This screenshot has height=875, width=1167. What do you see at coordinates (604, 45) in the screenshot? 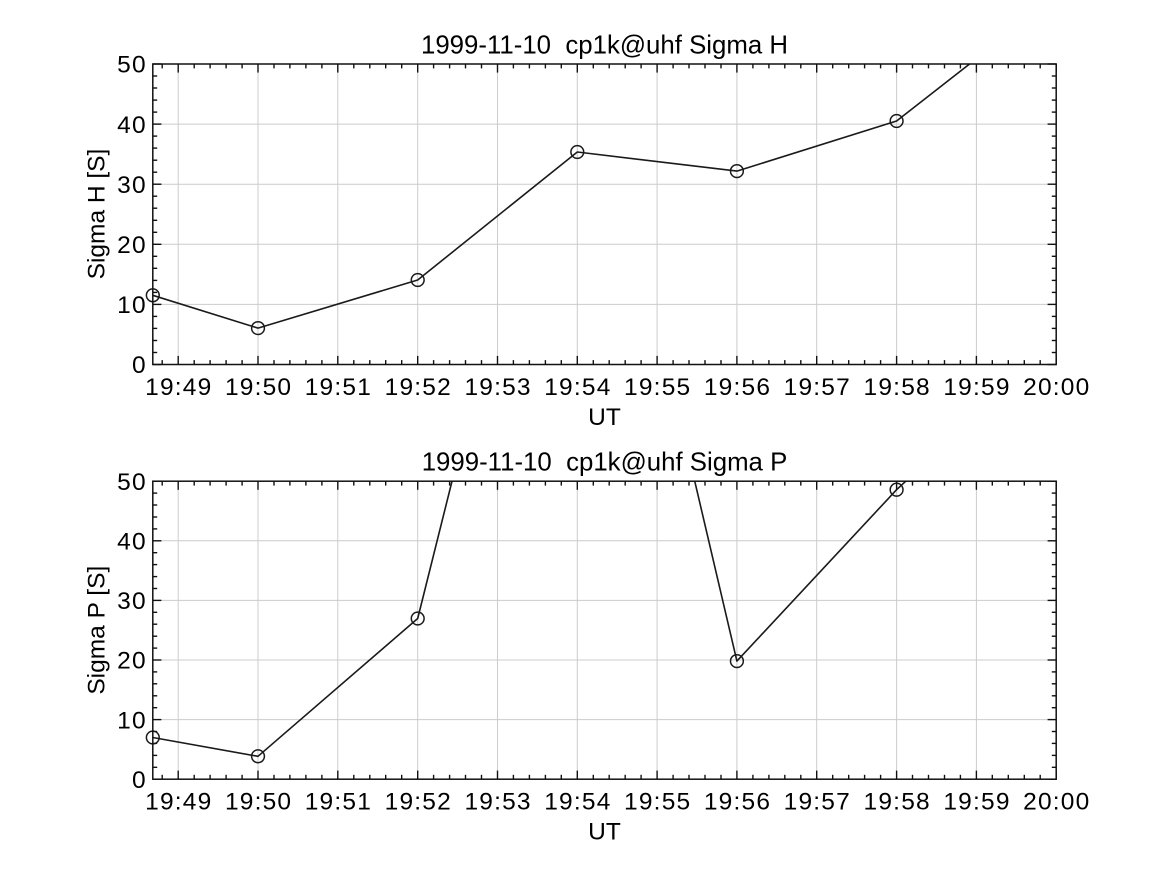
I see `svg-text: 1999-11-10 cp1k@uhf Sigma H` at bounding box center [604, 45].